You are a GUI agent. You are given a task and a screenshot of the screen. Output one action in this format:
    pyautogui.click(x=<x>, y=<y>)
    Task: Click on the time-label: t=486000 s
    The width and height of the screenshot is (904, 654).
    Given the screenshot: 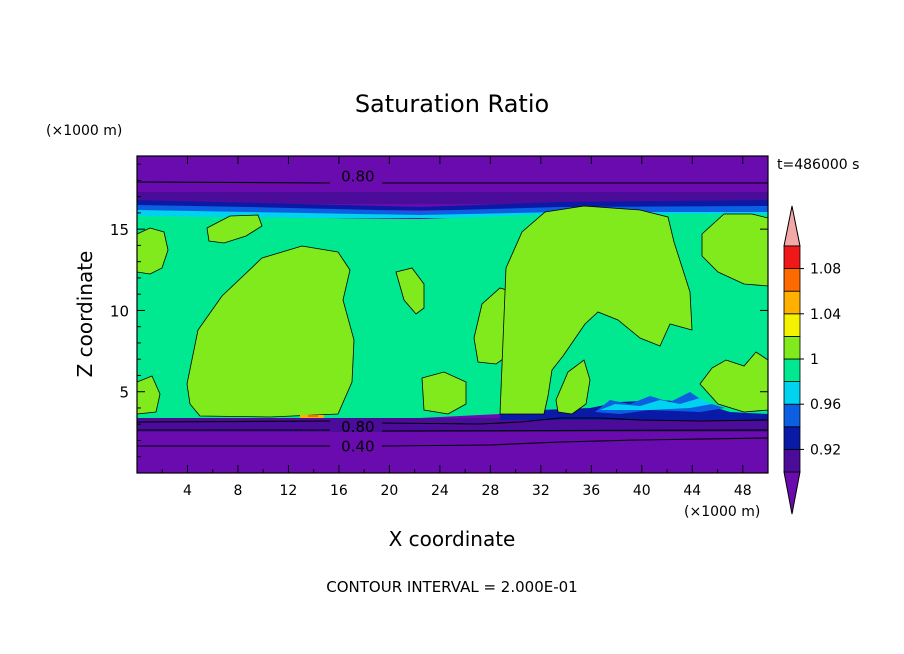 What is the action you would take?
    pyautogui.click(x=818, y=165)
    